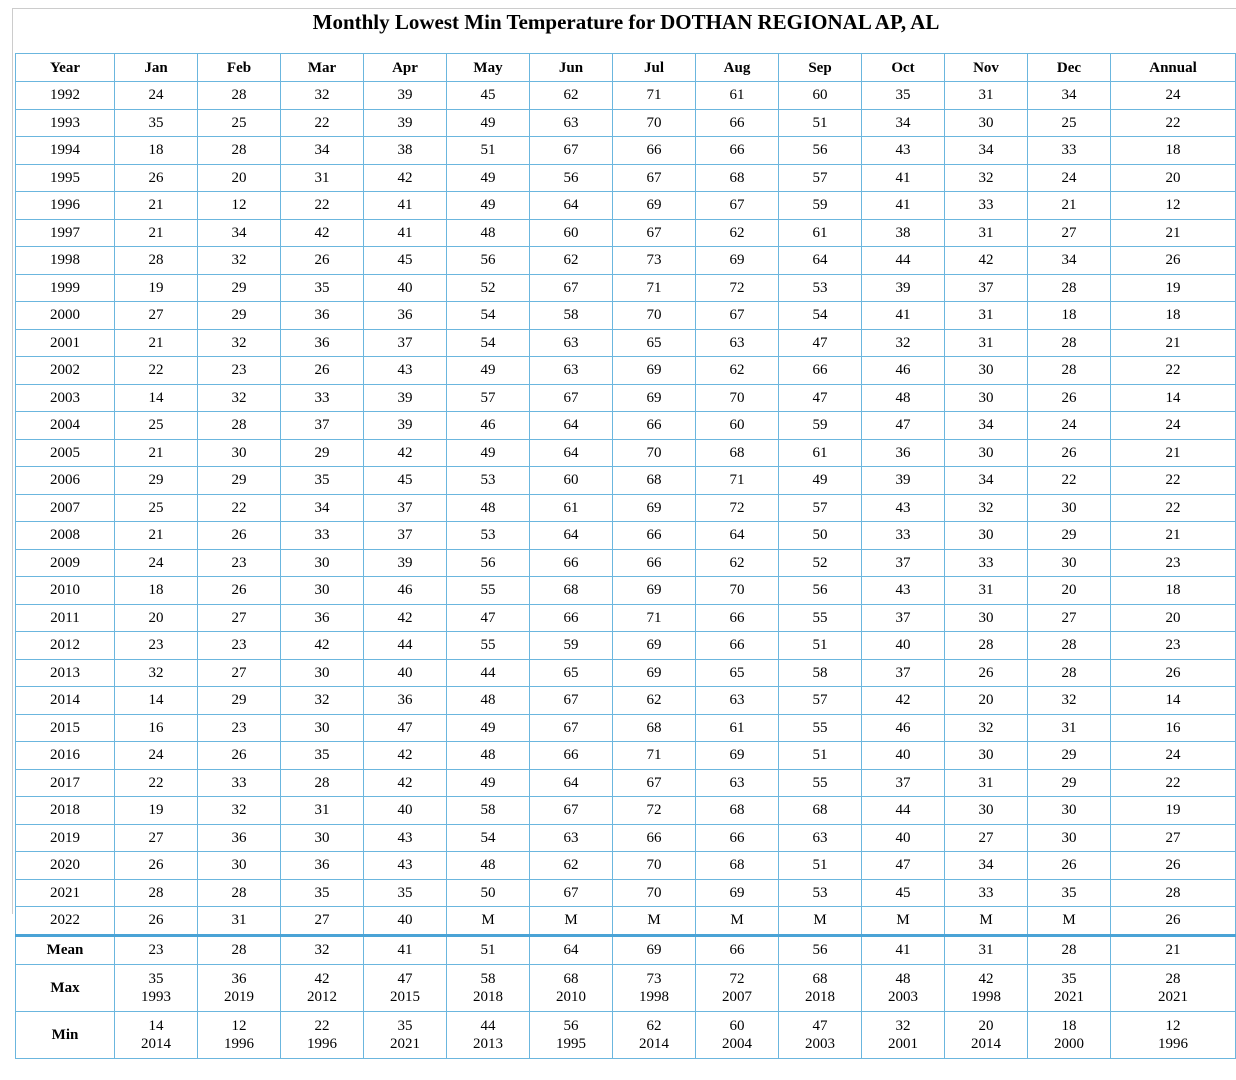 Image resolution: width=1236 pixels, height=1080 pixels. I want to click on header-cell: Jun, so click(571, 67).